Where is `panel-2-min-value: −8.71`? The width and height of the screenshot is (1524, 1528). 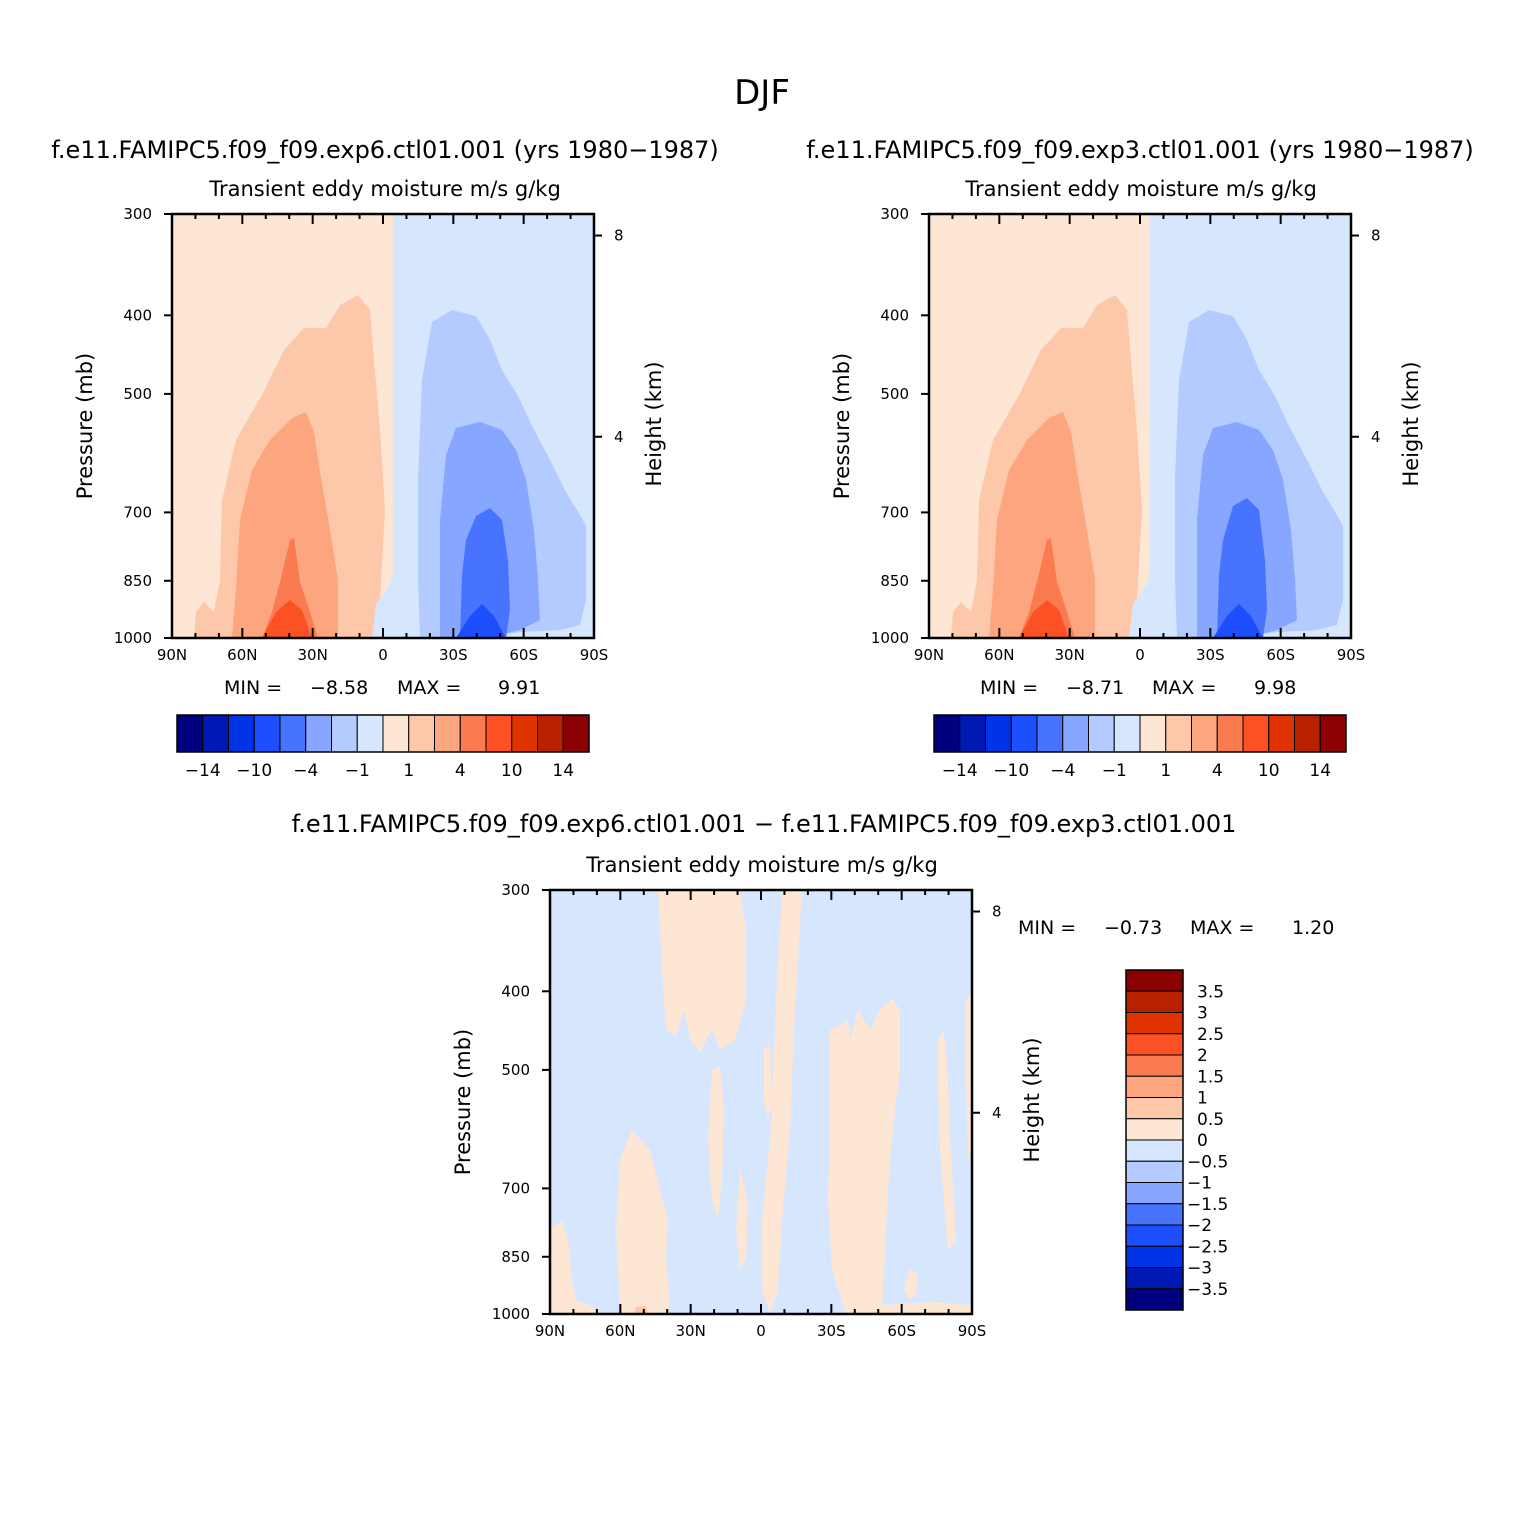 panel-2-min-value: −8.71 is located at coordinates (1095, 688).